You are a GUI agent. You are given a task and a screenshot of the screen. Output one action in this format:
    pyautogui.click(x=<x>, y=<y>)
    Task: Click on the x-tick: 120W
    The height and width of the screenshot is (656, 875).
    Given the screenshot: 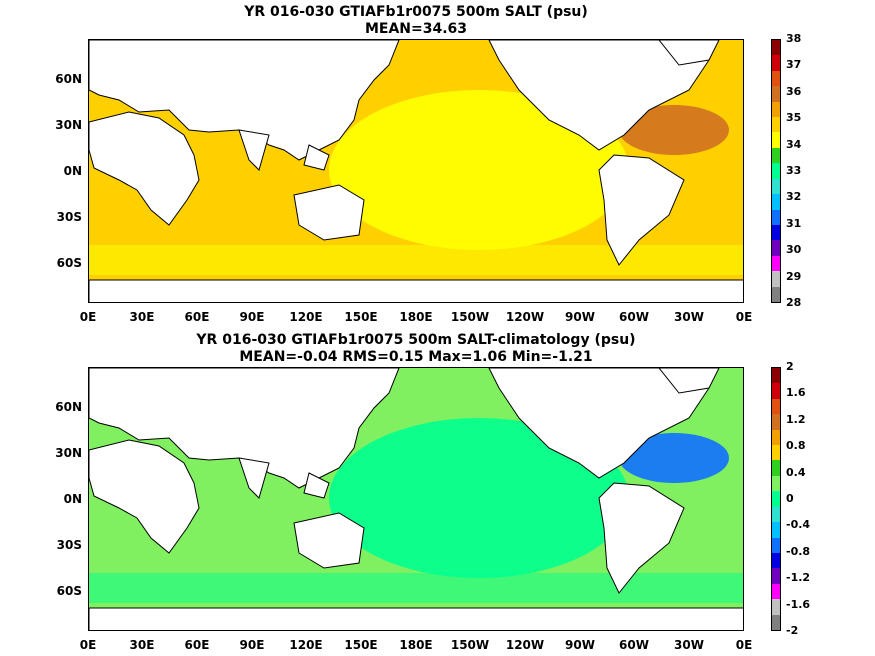 What is the action you would take?
    pyautogui.click(x=525, y=317)
    